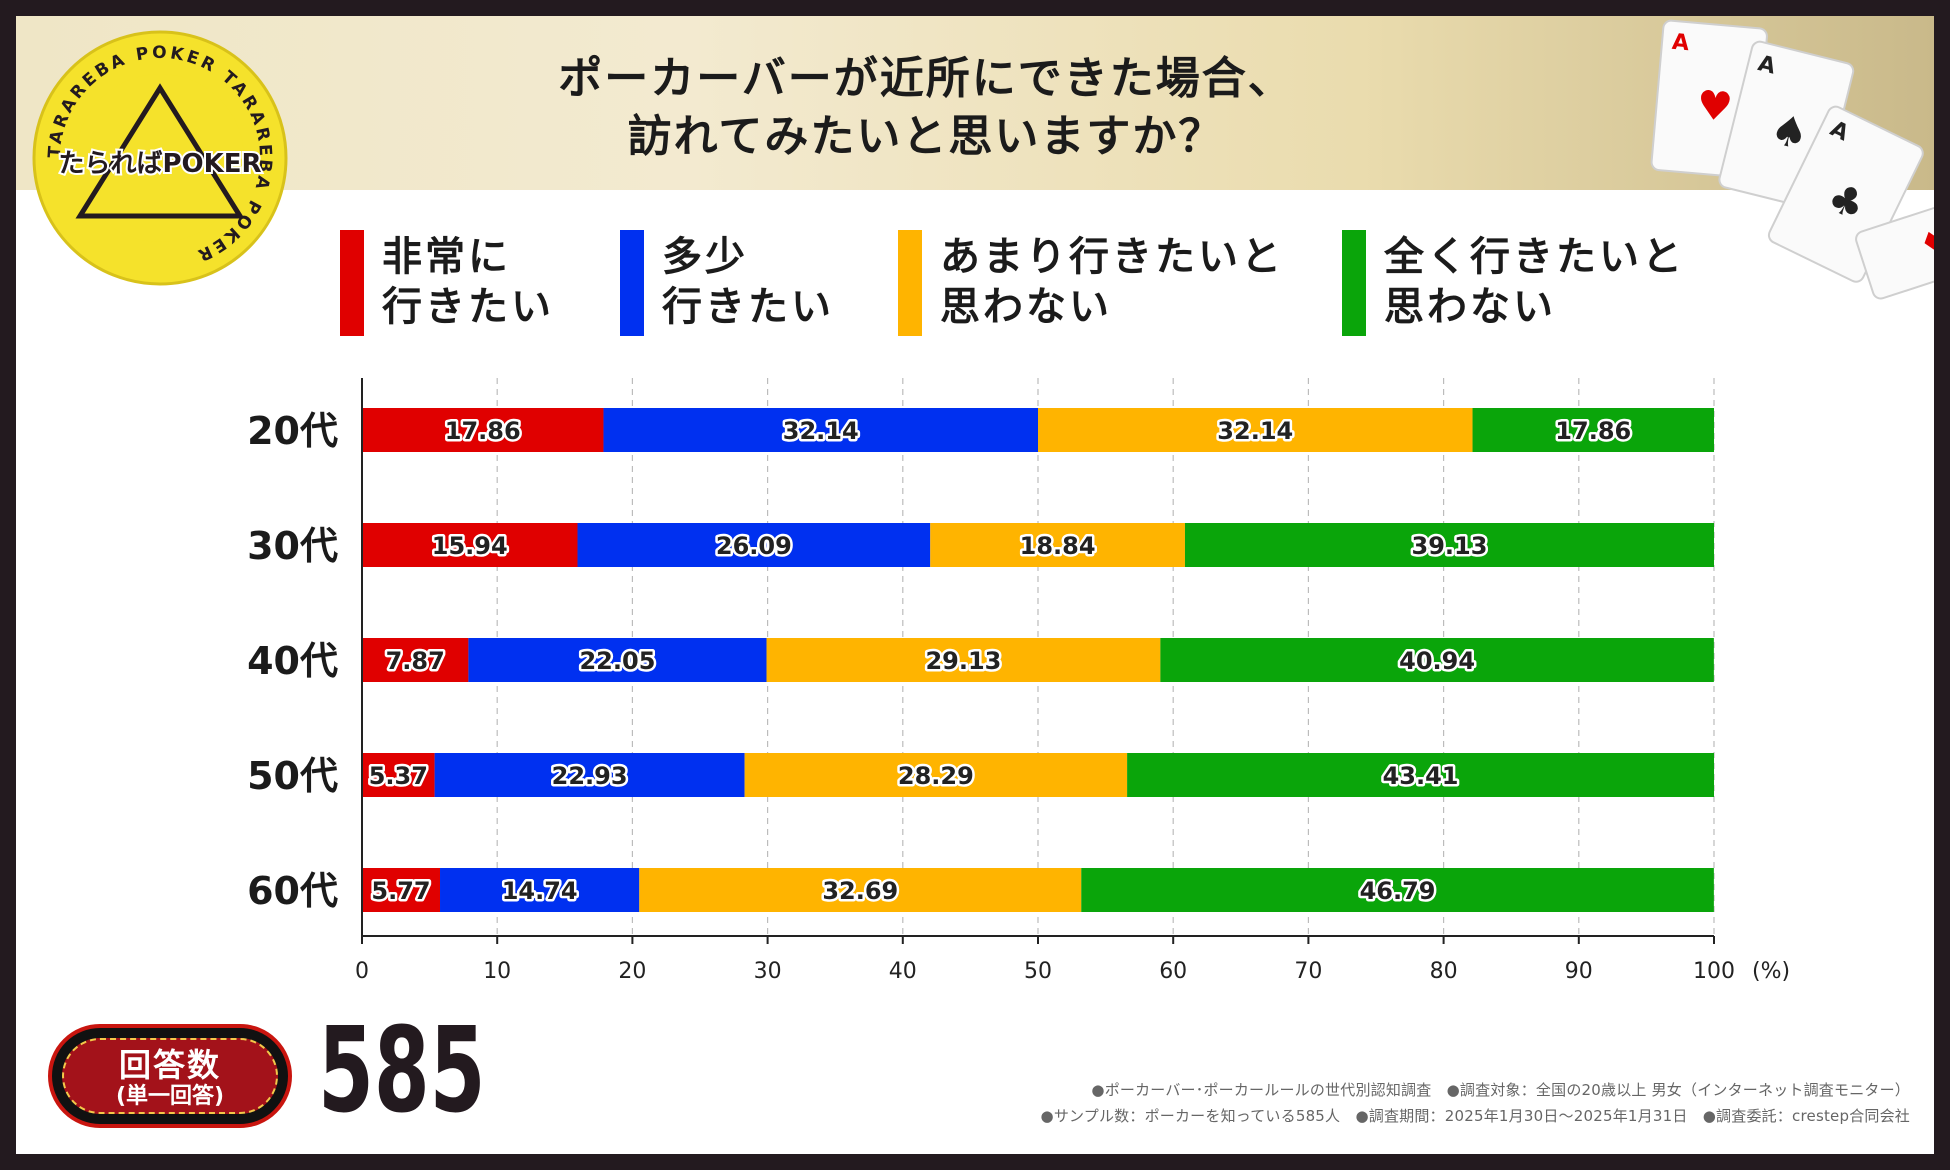  Describe the element at coordinates (903, 971) in the screenshot. I see `x-tick-label: 40` at that location.